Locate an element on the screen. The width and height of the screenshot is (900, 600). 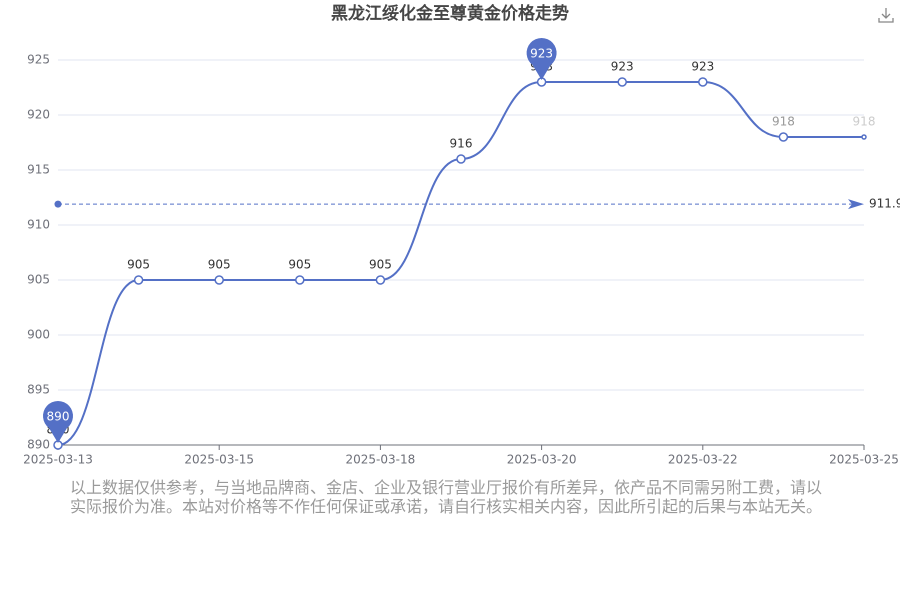
average-label: 911.9 is located at coordinates (884, 204).